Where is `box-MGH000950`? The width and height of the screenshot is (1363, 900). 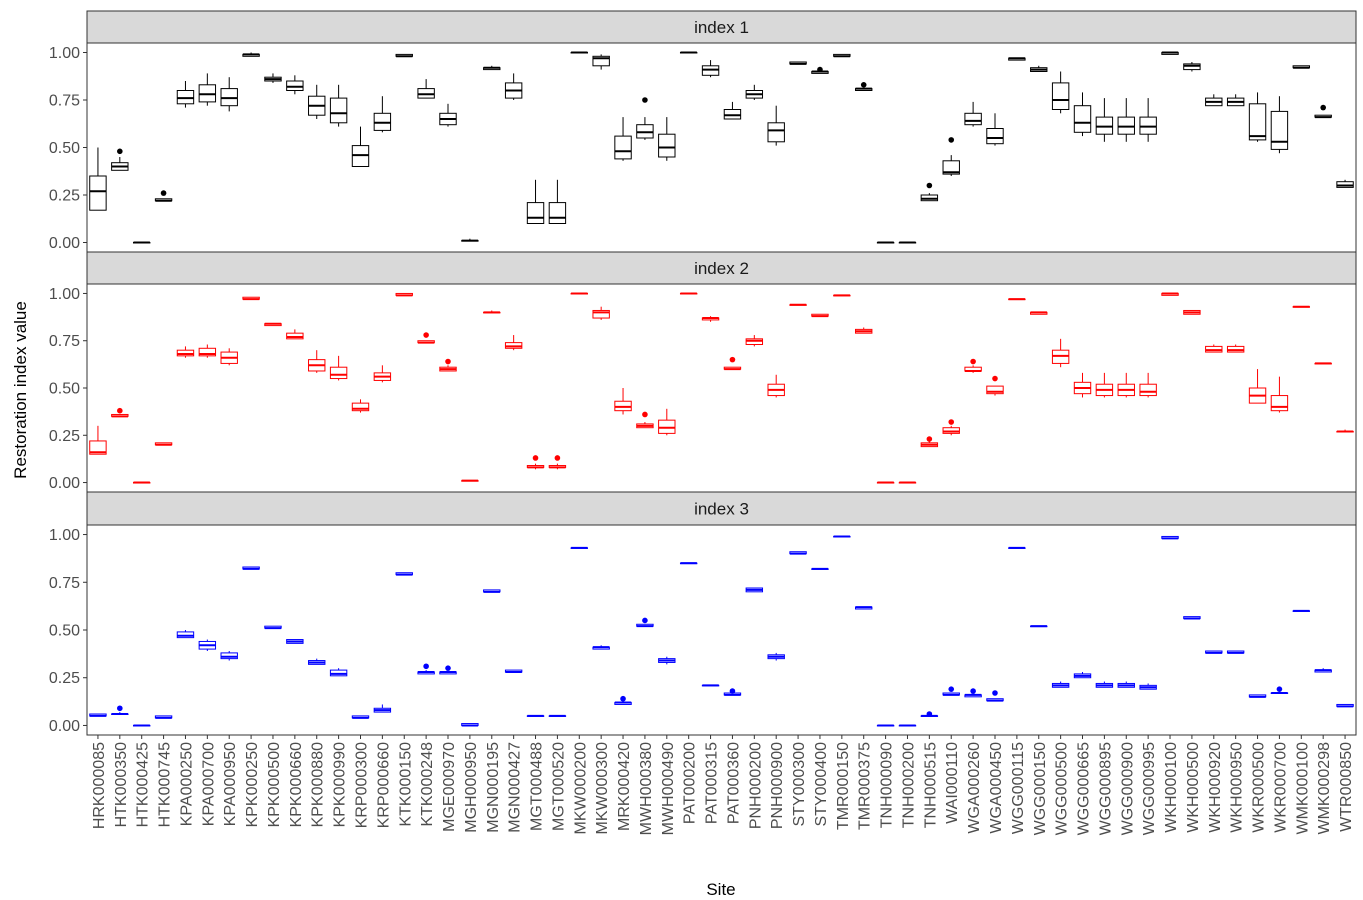 box-MGH000950 is located at coordinates (470, 725).